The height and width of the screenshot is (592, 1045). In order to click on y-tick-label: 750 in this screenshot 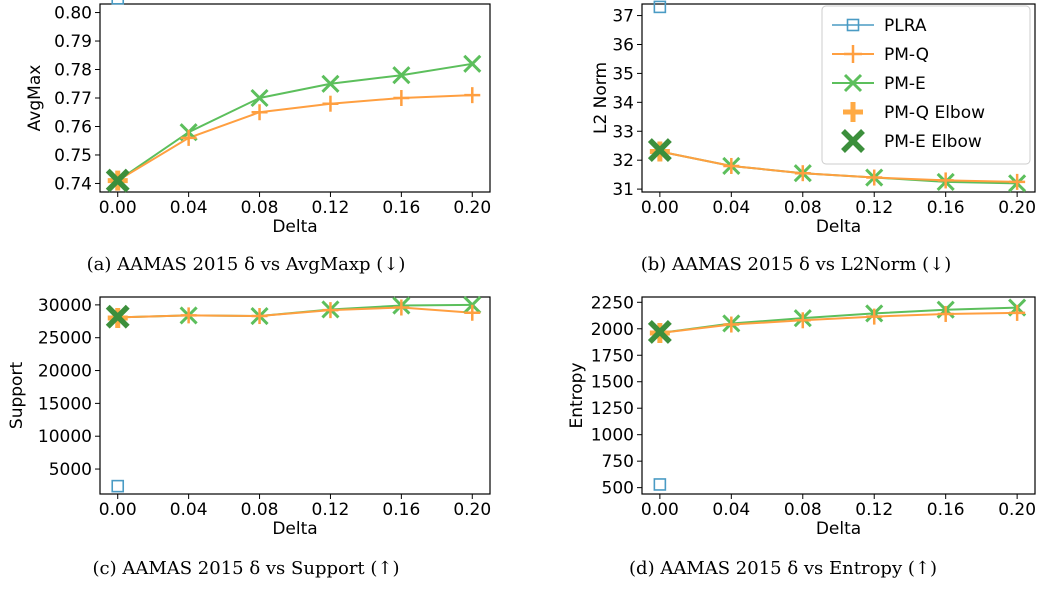, I will do `click(618, 462)`.